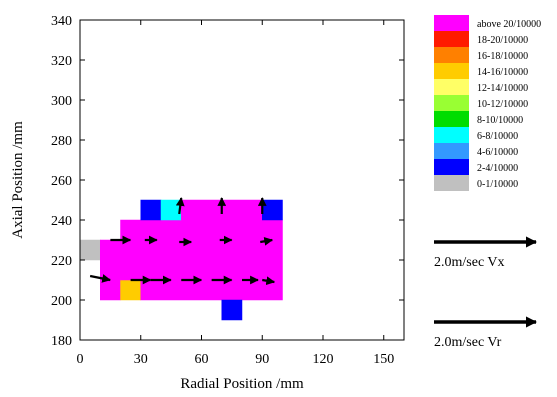 The height and width of the screenshot is (397, 557). Describe the element at coordinates (202, 359) in the screenshot. I see `x-tick-label: 60` at that location.